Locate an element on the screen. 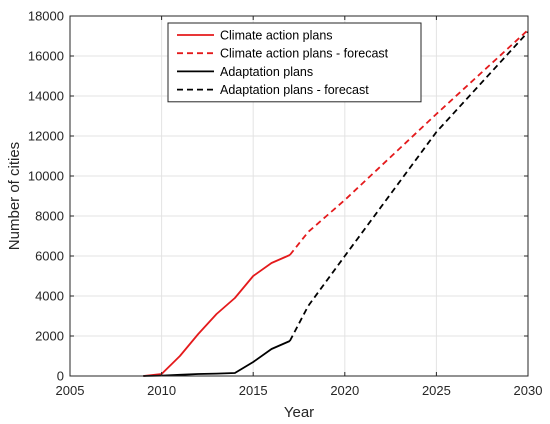 This screenshot has width=550, height=424. x-tick-label: 2005 is located at coordinates (70, 390).